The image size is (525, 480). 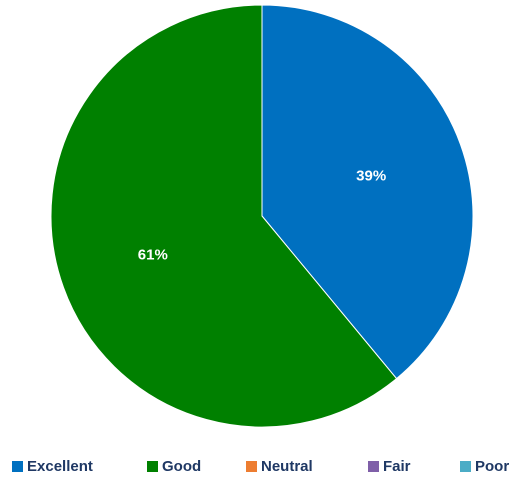 What do you see at coordinates (287, 466) in the screenshot?
I see `legend-label-neutral: Neutral` at bounding box center [287, 466].